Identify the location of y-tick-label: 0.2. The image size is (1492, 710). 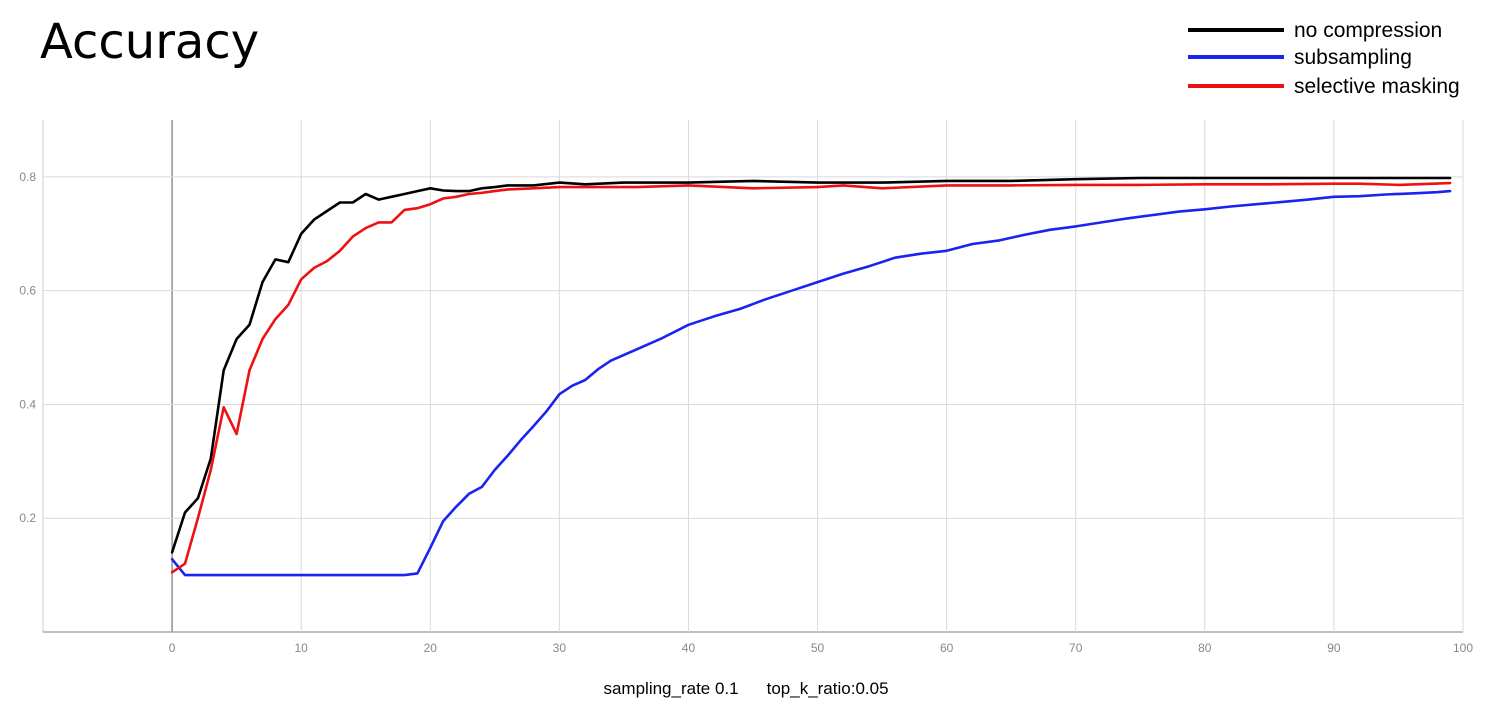
(27, 518).